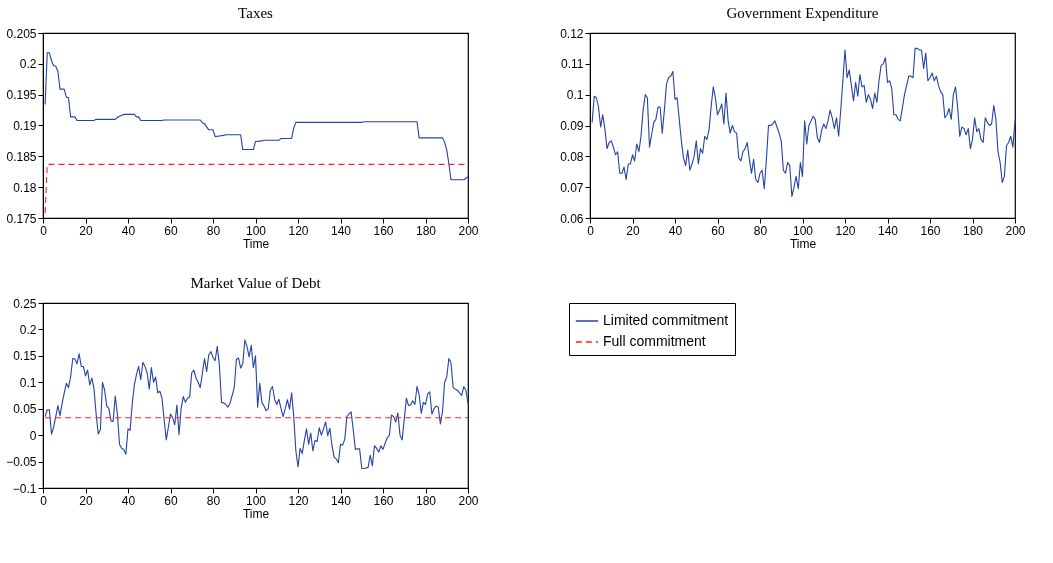  Describe the element at coordinates (802, 13) in the screenshot. I see `chart-title: Government Expenditure` at that location.